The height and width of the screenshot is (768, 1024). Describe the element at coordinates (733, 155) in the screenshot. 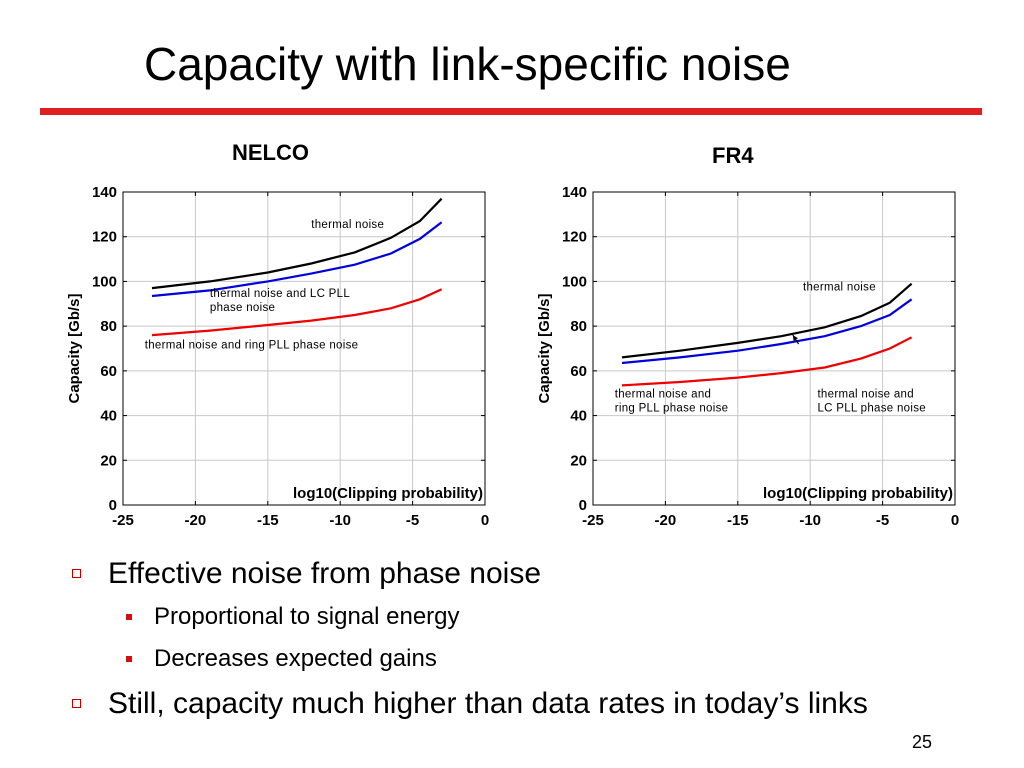

I see `chart-title-fr4: FR4` at that location.